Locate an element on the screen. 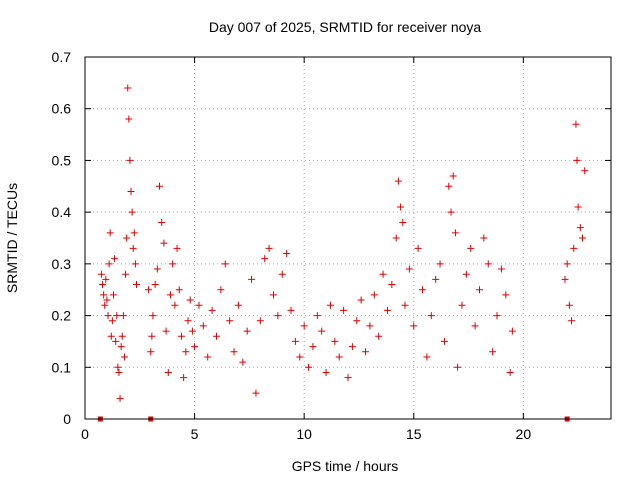 This screenshot has height=480, width=640. y-tick-label: 0.4 is located at coordinates (62, 212).